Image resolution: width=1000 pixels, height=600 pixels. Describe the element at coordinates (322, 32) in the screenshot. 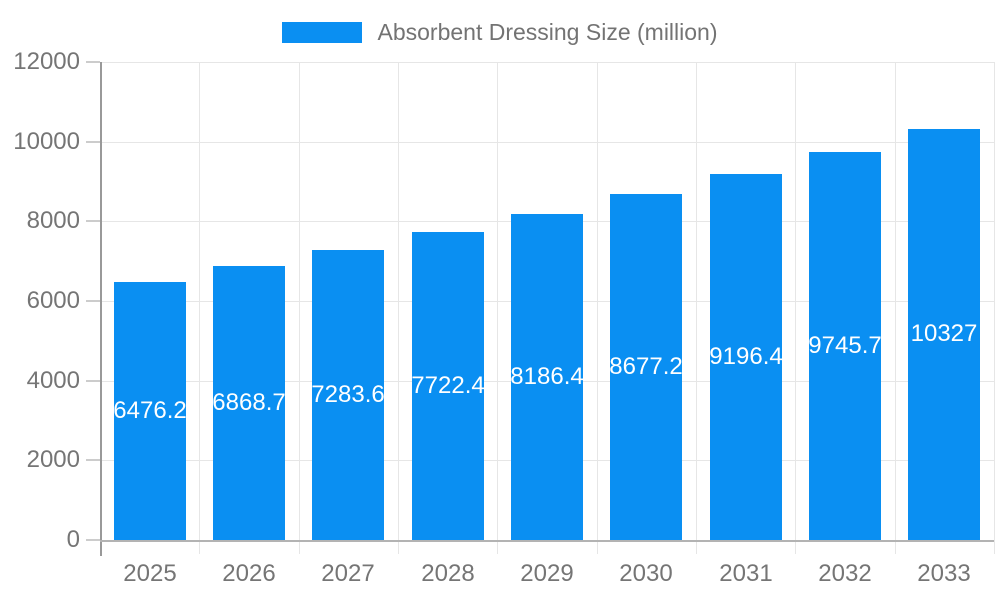

I see `legend-swatch` at that location.